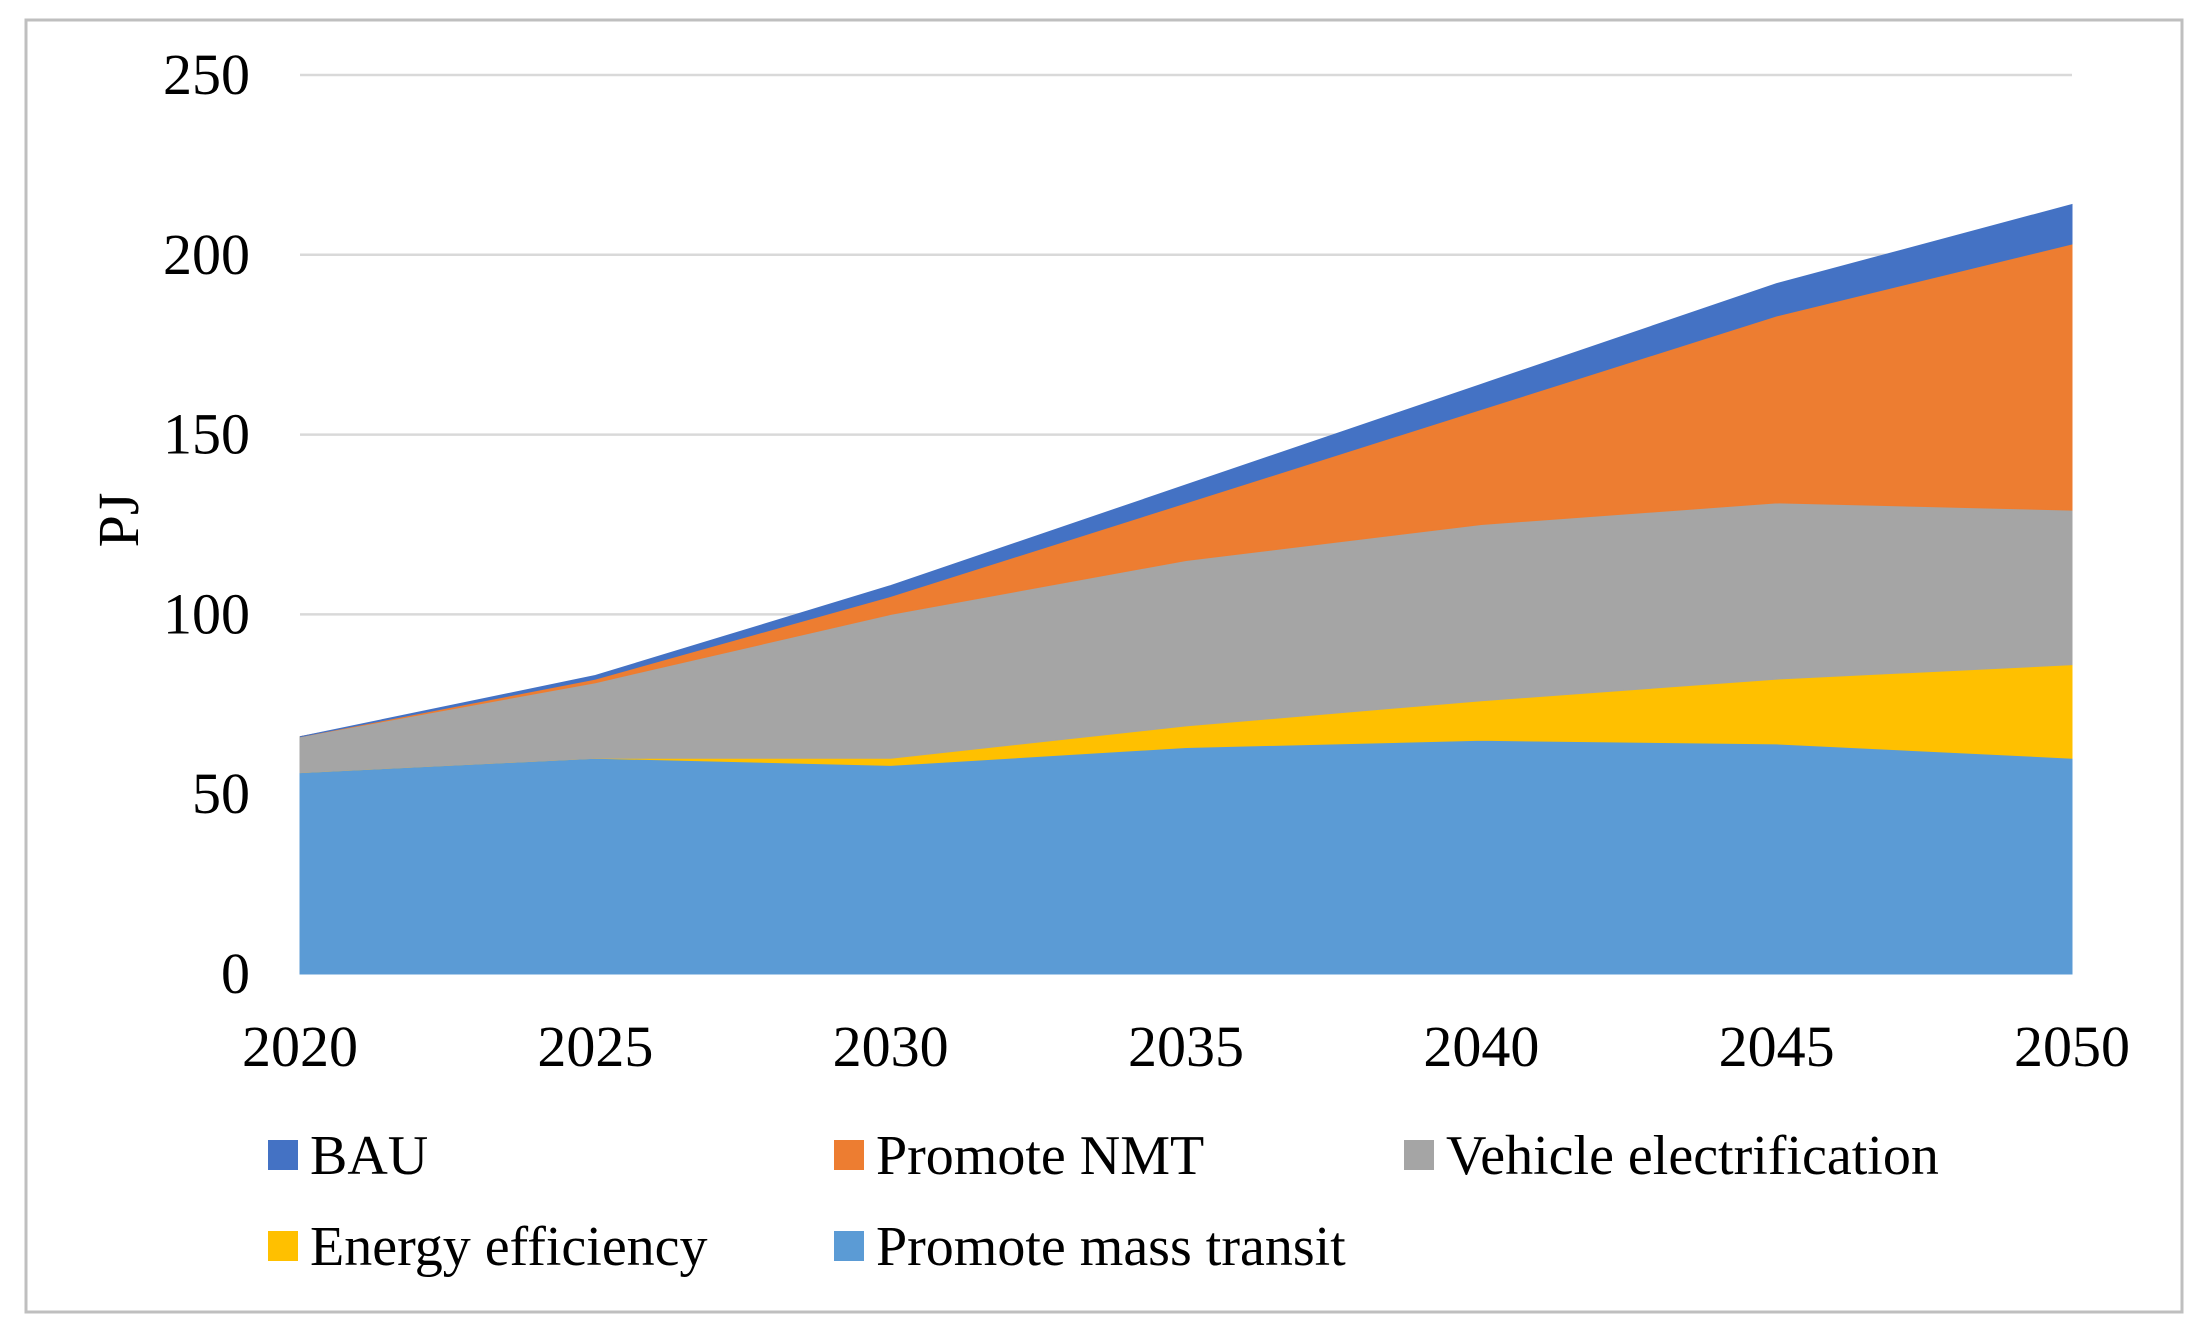 This screenshot has width=2204, height=1332. What do you see at coordinates (1777, 1046) in the screenshot?
I see `x-tick-label: 2045` at bounding box center [1777, 1046].